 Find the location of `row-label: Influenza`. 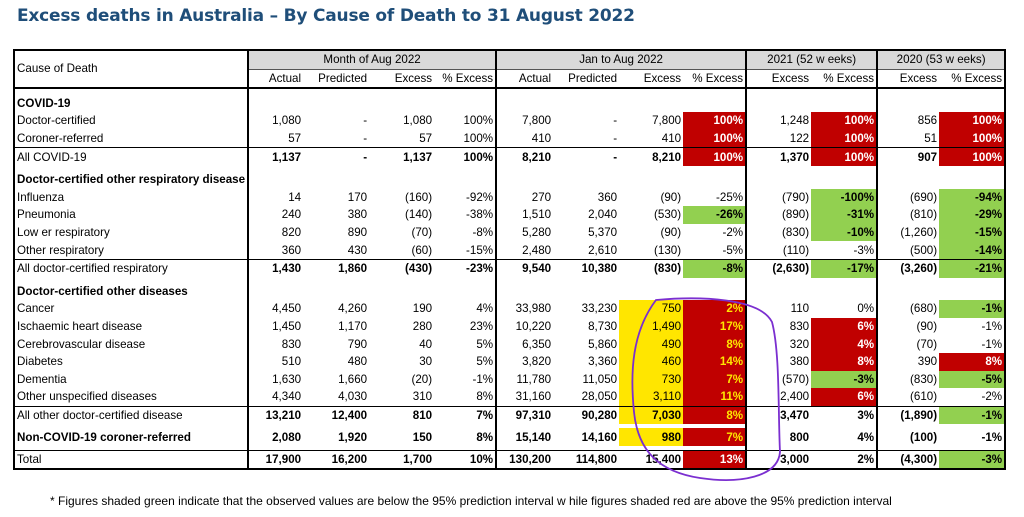

row-label: Influenza is located at coordinates (131, 197).